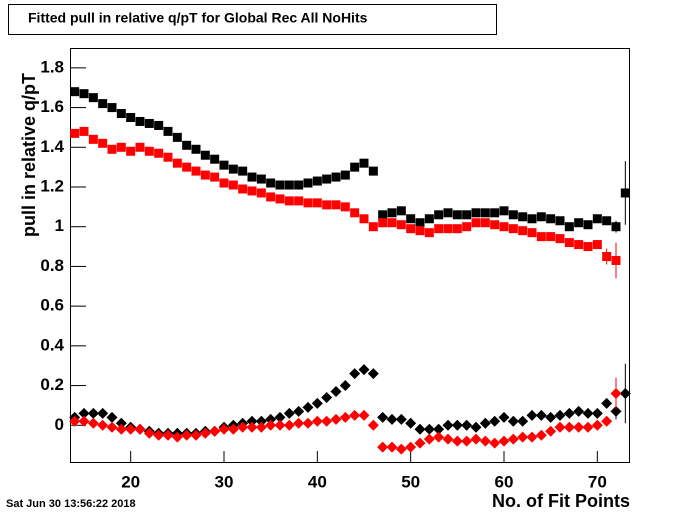 The image size is (700, 514). What do you see at coordinates (52, 185) in the screenshot?
I see `y-tick-label: 1.2` at bounding box center [52, 185].